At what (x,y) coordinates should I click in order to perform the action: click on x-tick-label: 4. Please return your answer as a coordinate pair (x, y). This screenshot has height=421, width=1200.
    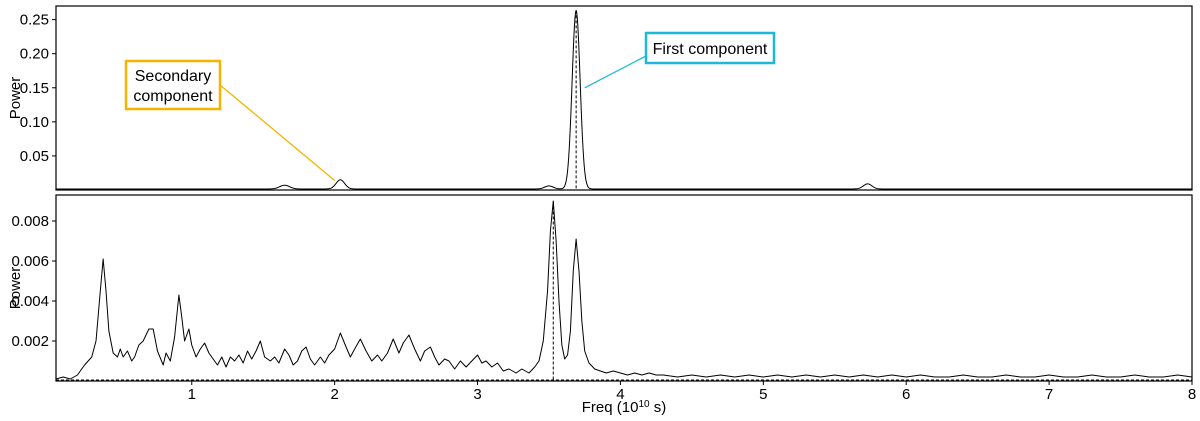
    Looking at the image, I should click on (620, 394).